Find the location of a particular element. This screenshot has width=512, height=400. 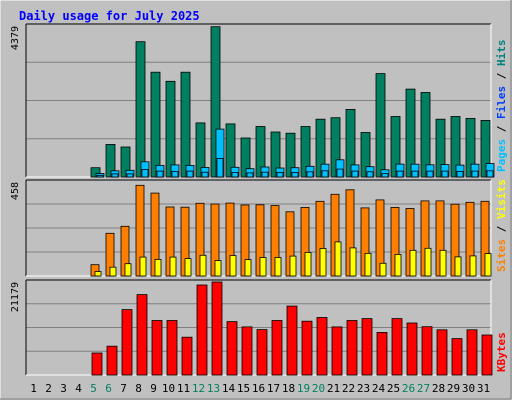

series-legend: Sites / Visits is located at coordinates (501, 225).